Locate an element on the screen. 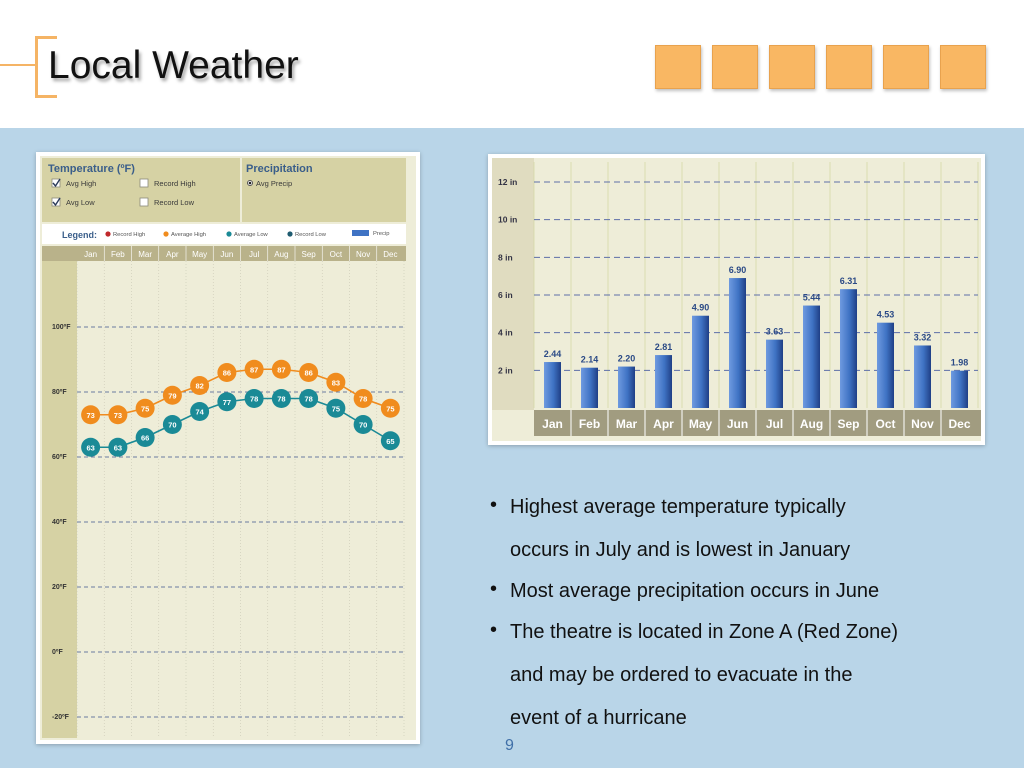  y-tick-label: 6 in is located at coordinates (505, 295).